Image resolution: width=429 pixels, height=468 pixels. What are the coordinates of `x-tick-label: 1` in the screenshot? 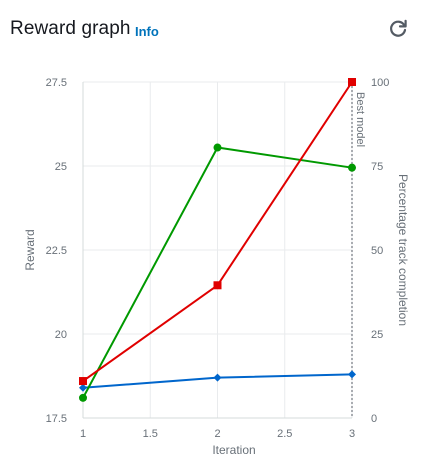 It's located at (83, 434).